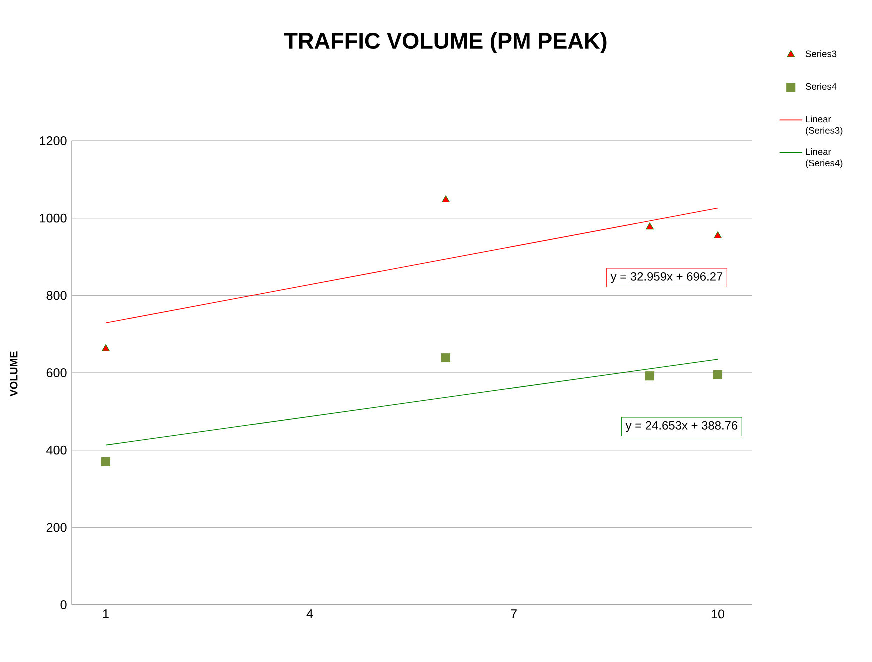  I want to click on y-tick-label: 600, so click(56, 373).